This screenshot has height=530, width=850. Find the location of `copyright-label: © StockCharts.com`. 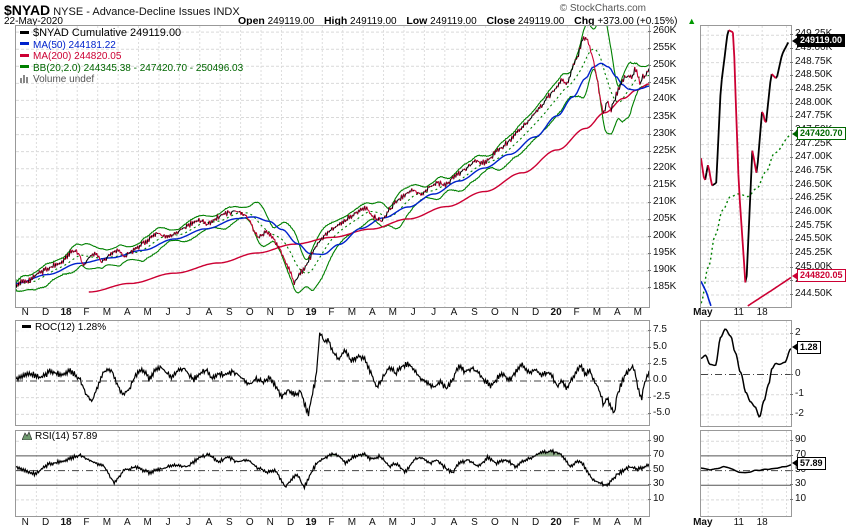

copyright-label: © StockCharts.com is located at coordinates (602, 8).